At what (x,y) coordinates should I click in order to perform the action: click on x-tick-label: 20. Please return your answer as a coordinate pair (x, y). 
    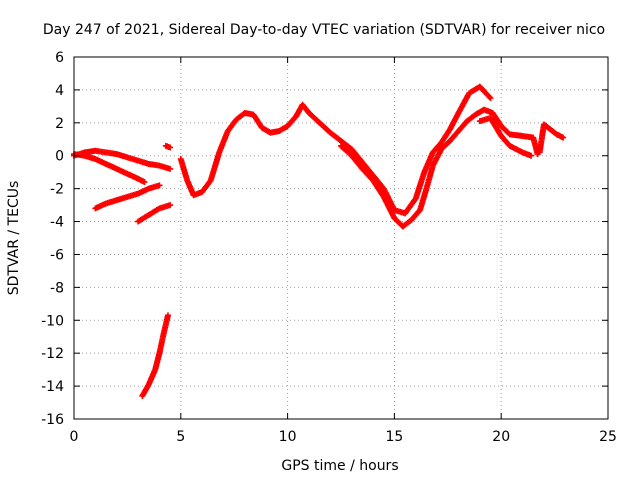
    Looking at the image, I should click on (501, 437).